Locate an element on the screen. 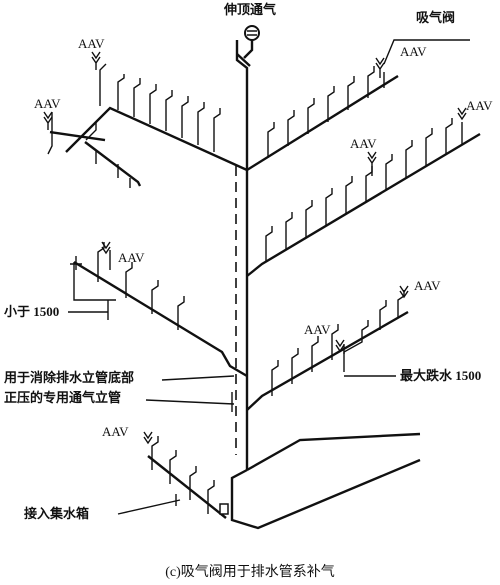  bottom-drain is located at coordinates (325, 481).